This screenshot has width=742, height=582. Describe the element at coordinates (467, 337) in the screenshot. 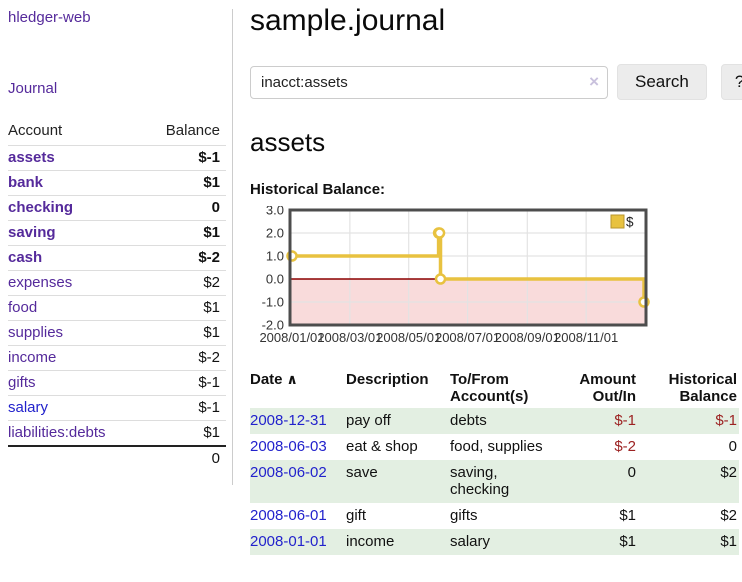

I see `chart-xtick-label: 2008/07/01` at that location.